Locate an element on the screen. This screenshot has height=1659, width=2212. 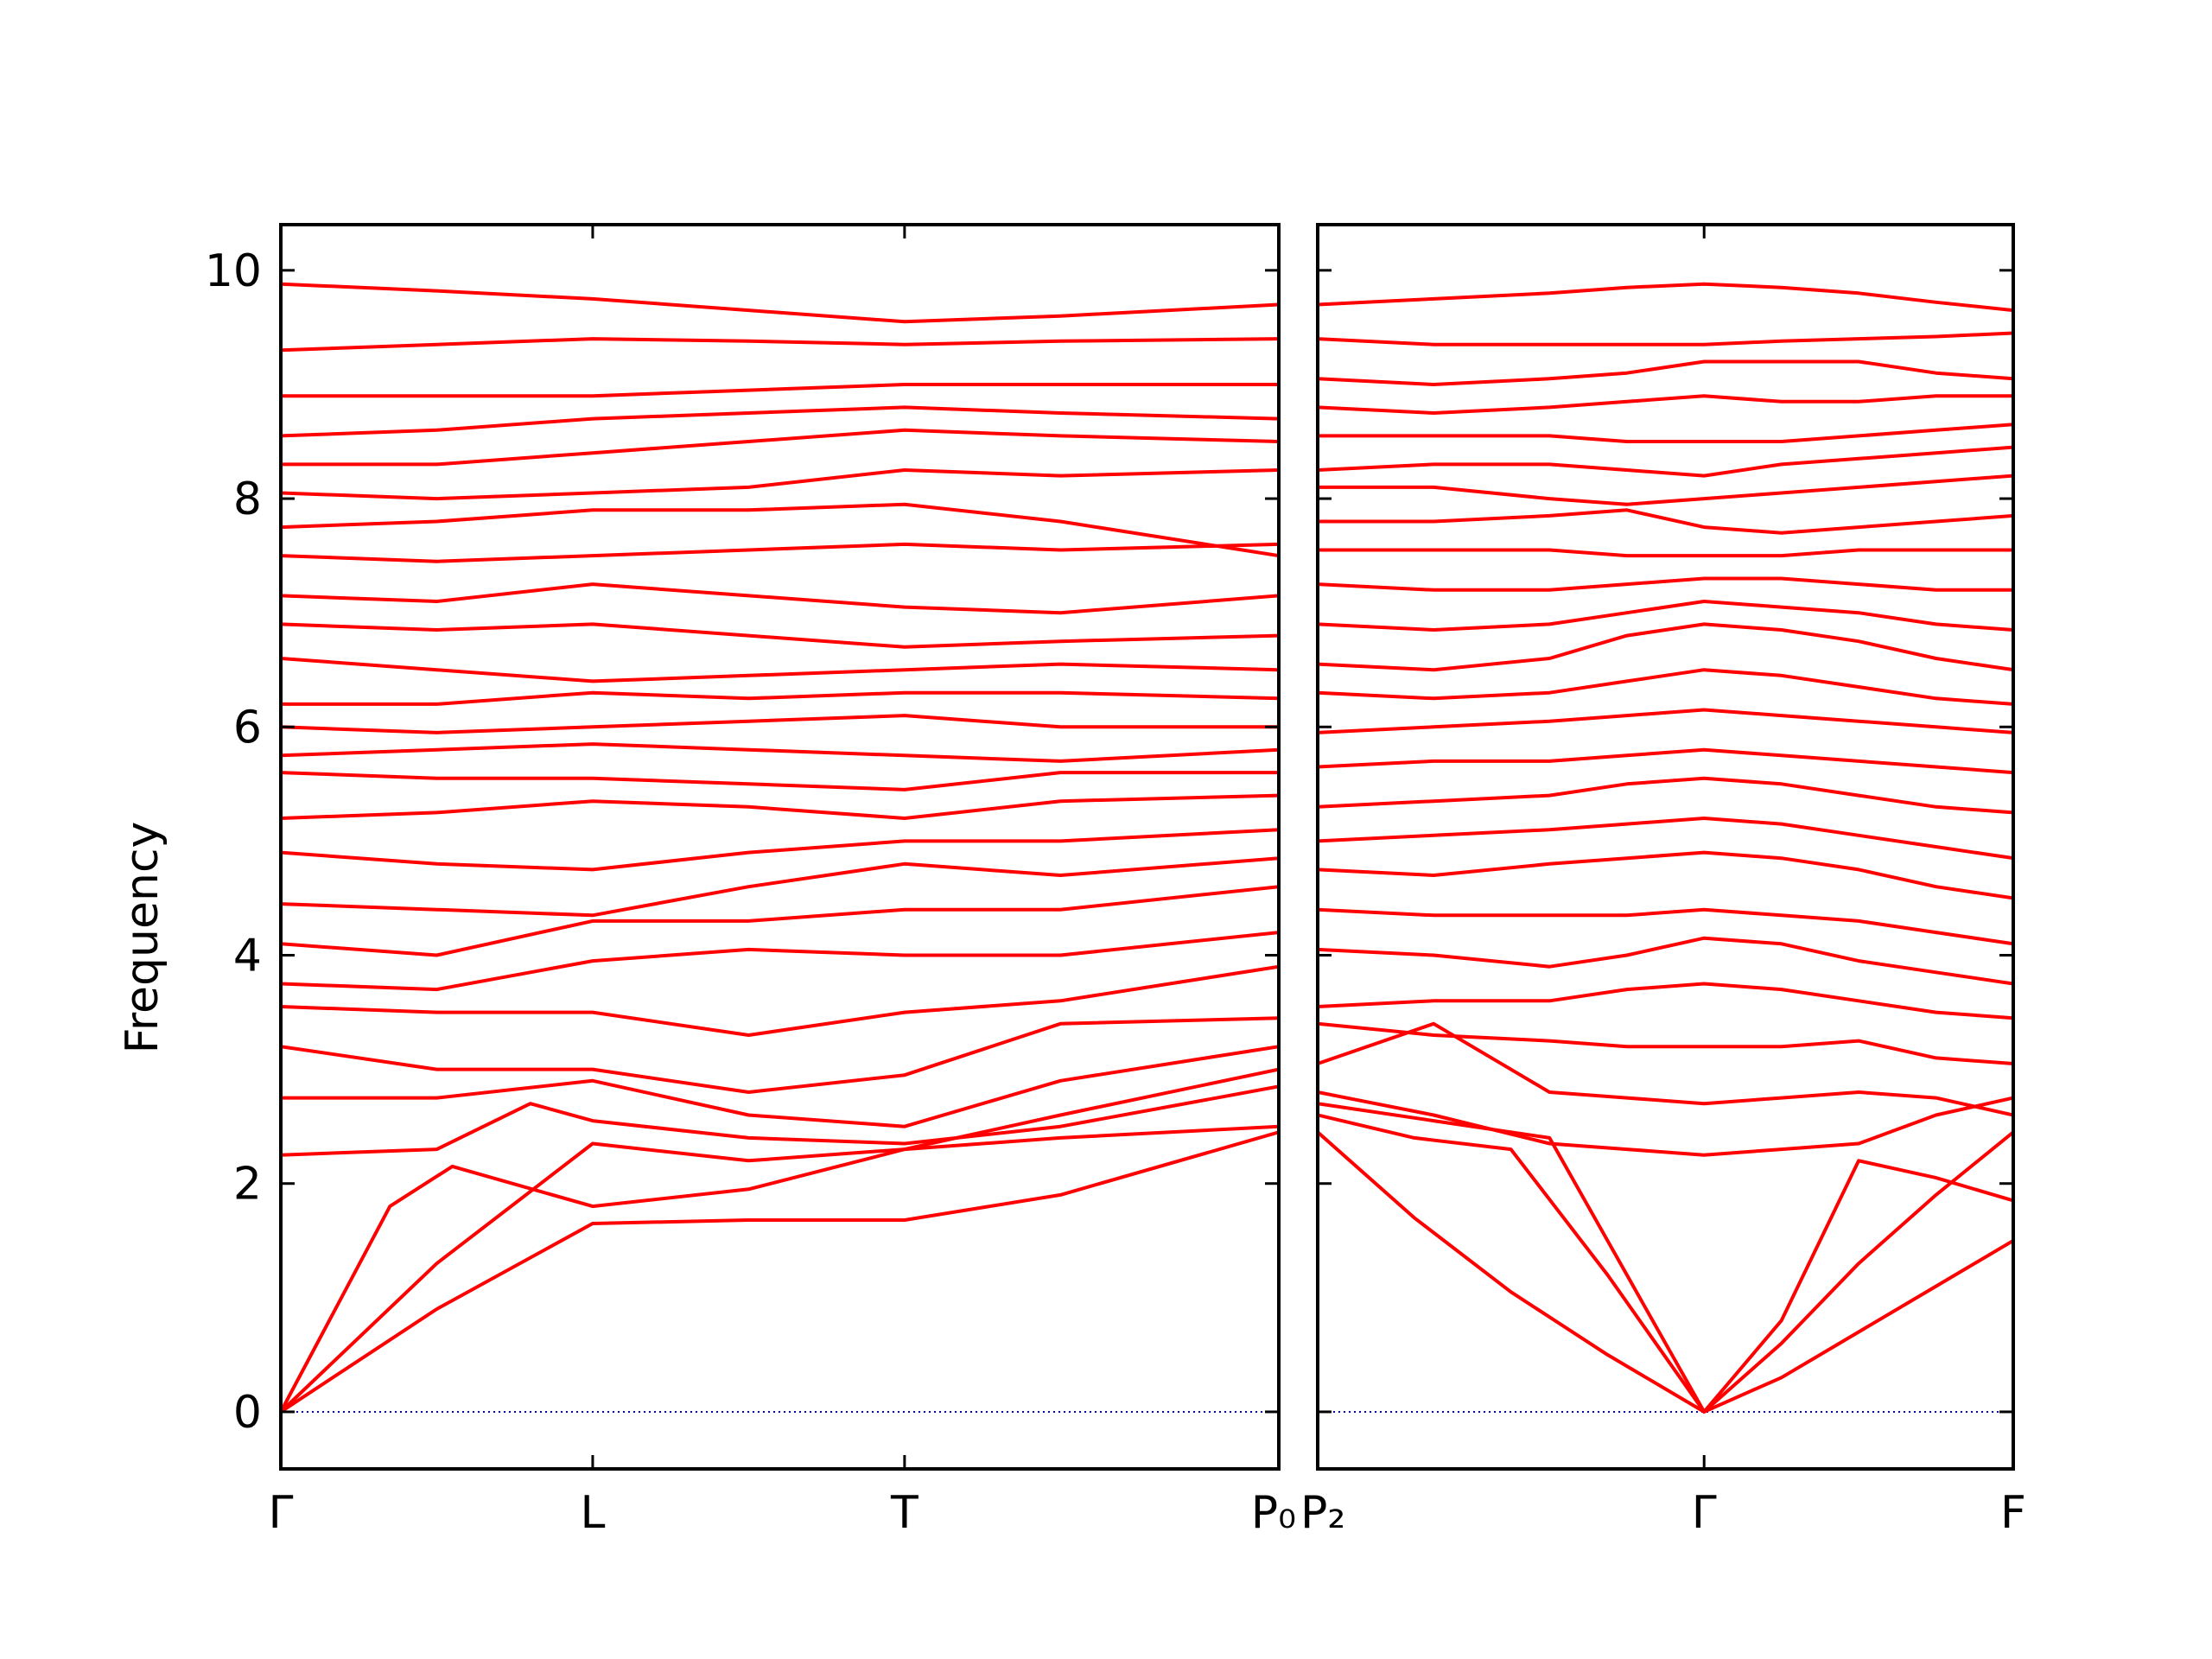
y-tick-label: 6 is located at coordinates (247, 727).